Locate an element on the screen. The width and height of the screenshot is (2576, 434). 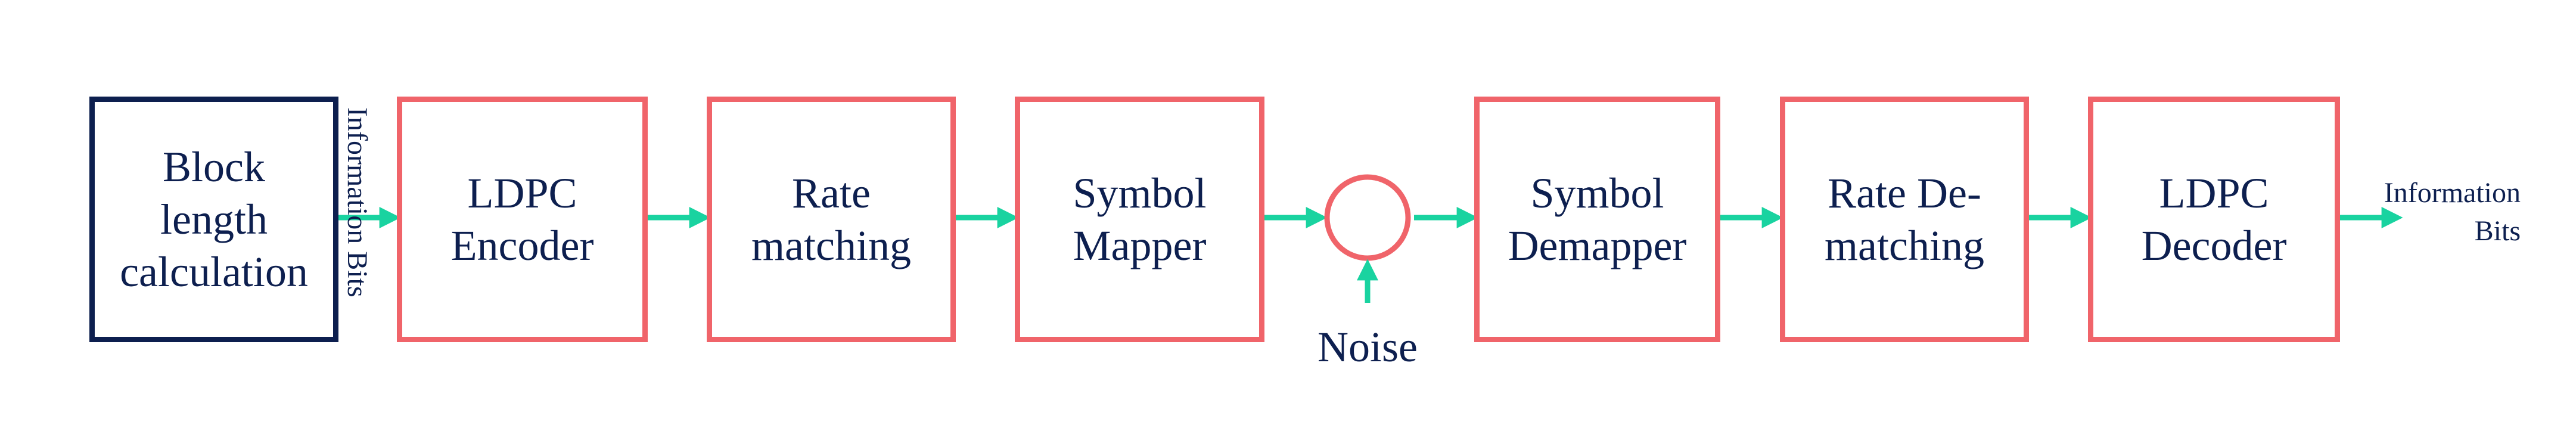
noise-adder-circle is located at coordinates (1367, 218).